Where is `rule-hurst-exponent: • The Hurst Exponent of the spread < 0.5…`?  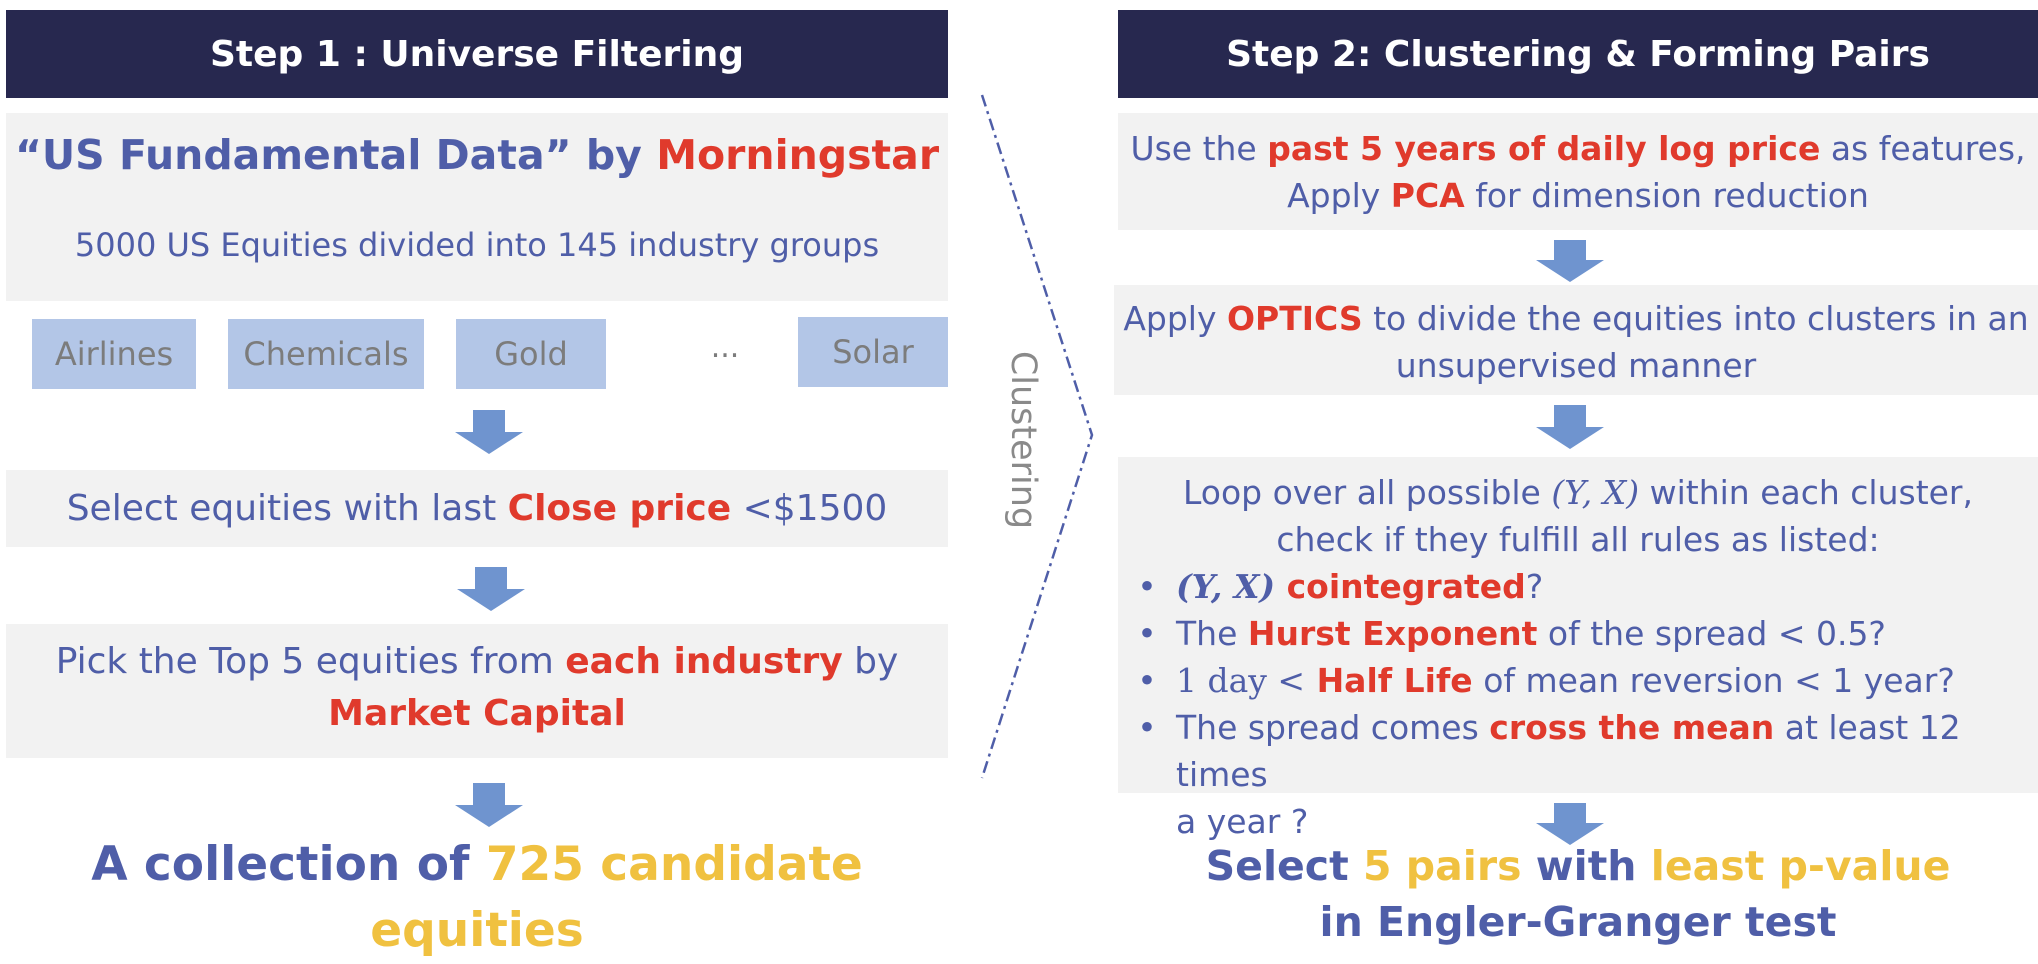 rule-hurst-exponent: • The Hurst Exponent of the spread < 0.5… is located at coordinates (1578, 633).